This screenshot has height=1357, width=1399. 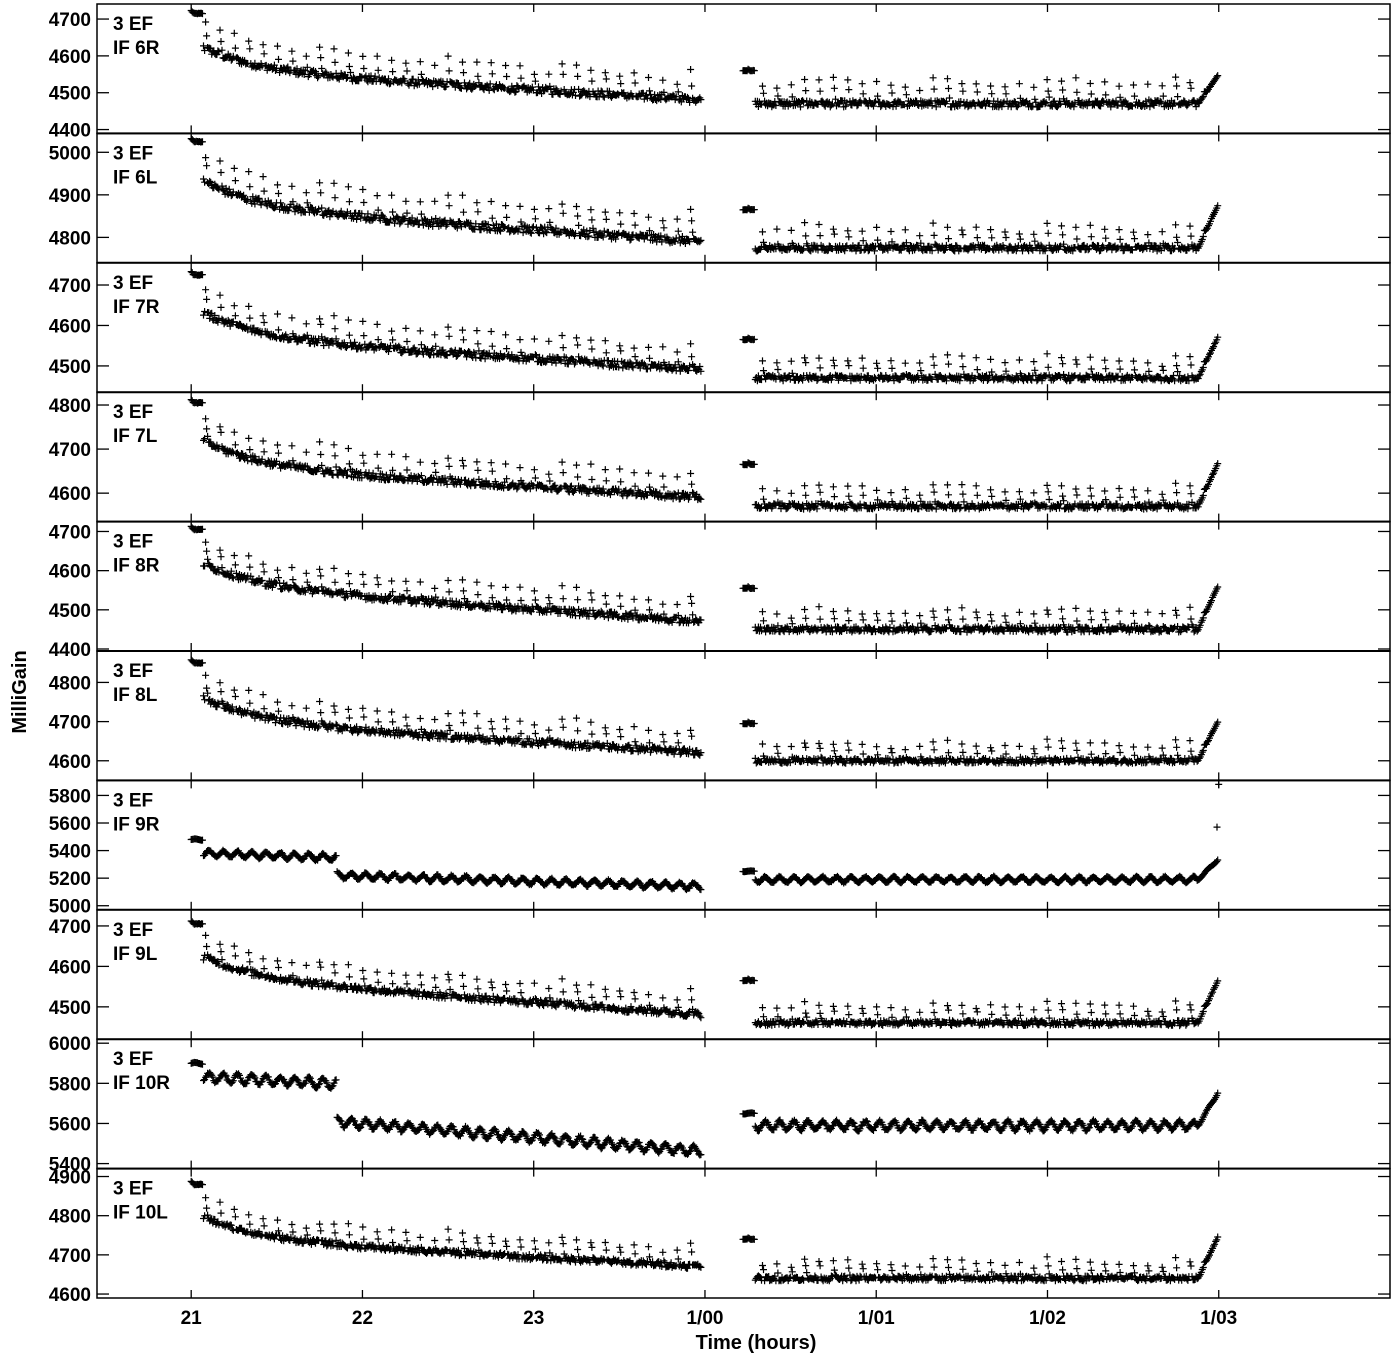 I want to click on y-tick-label: 4600, so click(x=70, y=572).